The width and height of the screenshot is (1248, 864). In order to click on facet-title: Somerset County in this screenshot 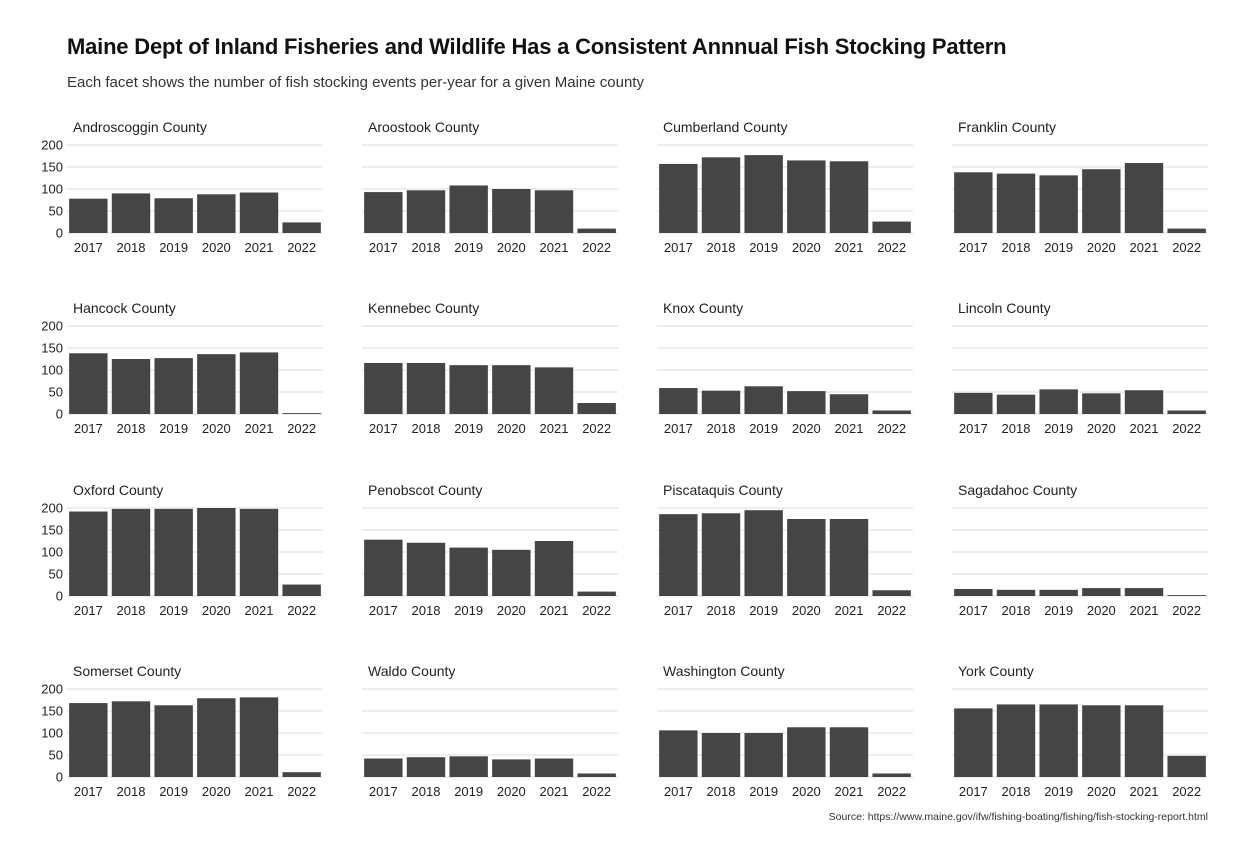, I will do `click(127, 671)`.